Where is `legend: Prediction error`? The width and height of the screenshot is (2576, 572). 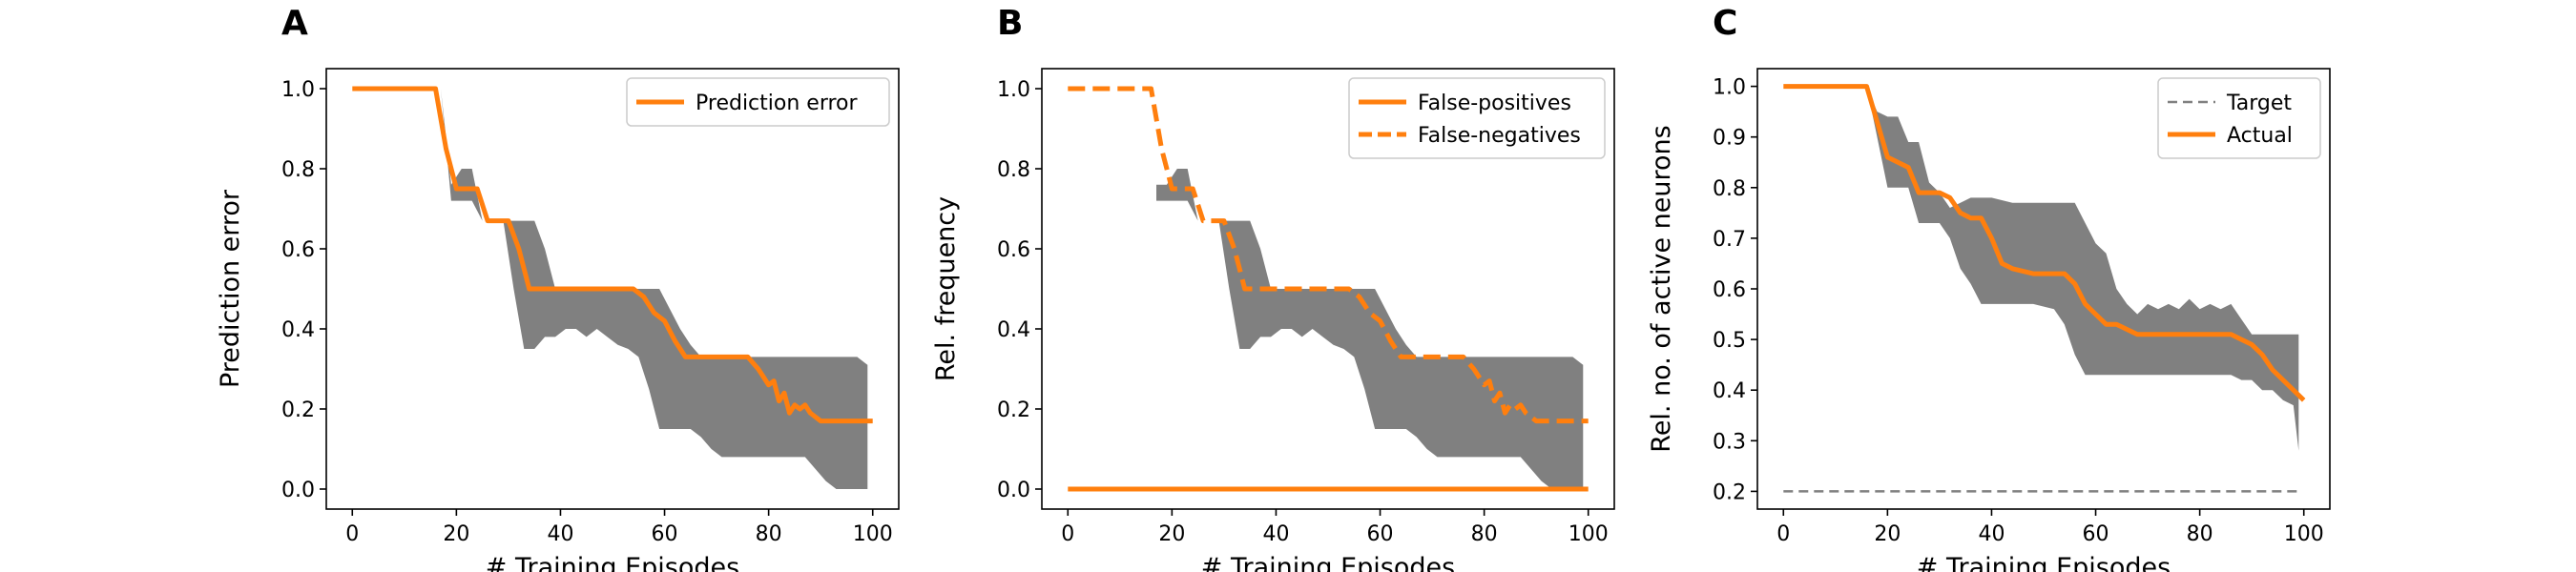
legend: Prediction error is located at coordinates (758, 102).